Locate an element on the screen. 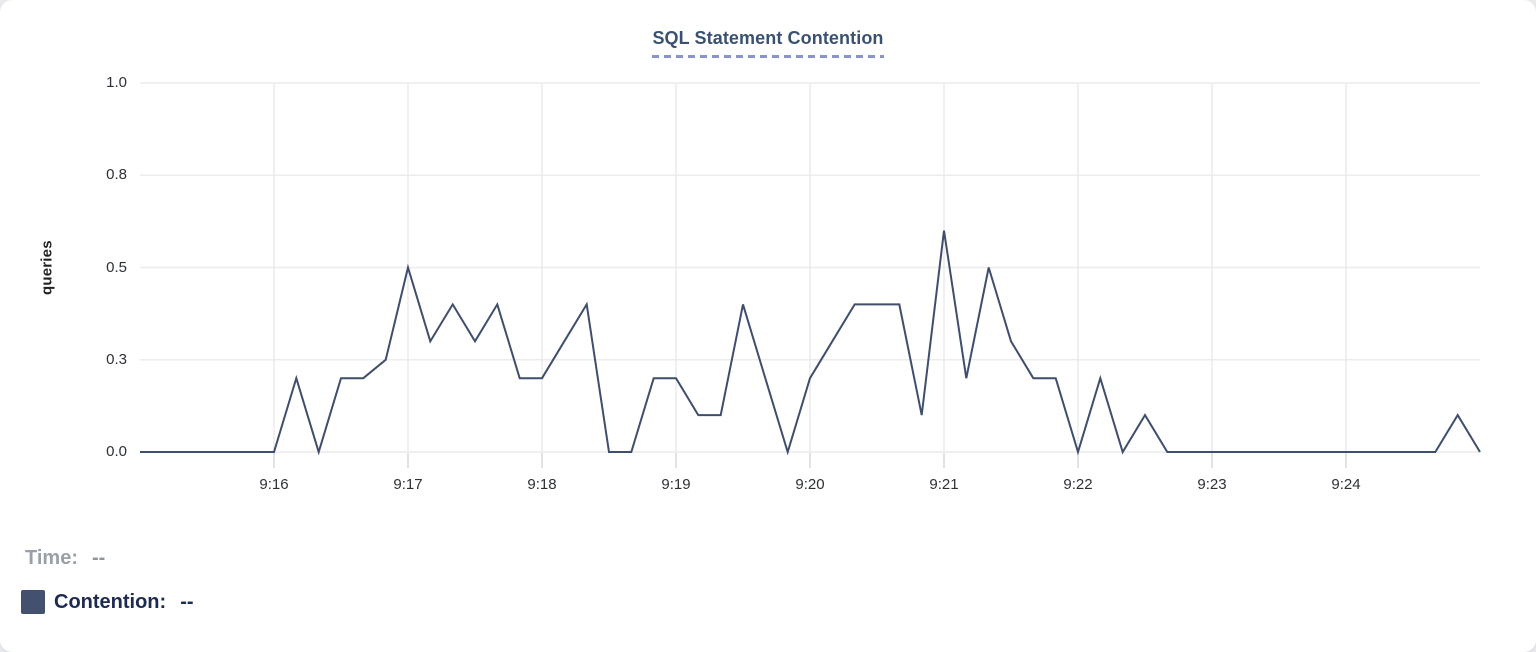 The width and height of the screenshot is (1536, 652). chart-header: SQL Statement Contention is located at coordinates (768, 43).